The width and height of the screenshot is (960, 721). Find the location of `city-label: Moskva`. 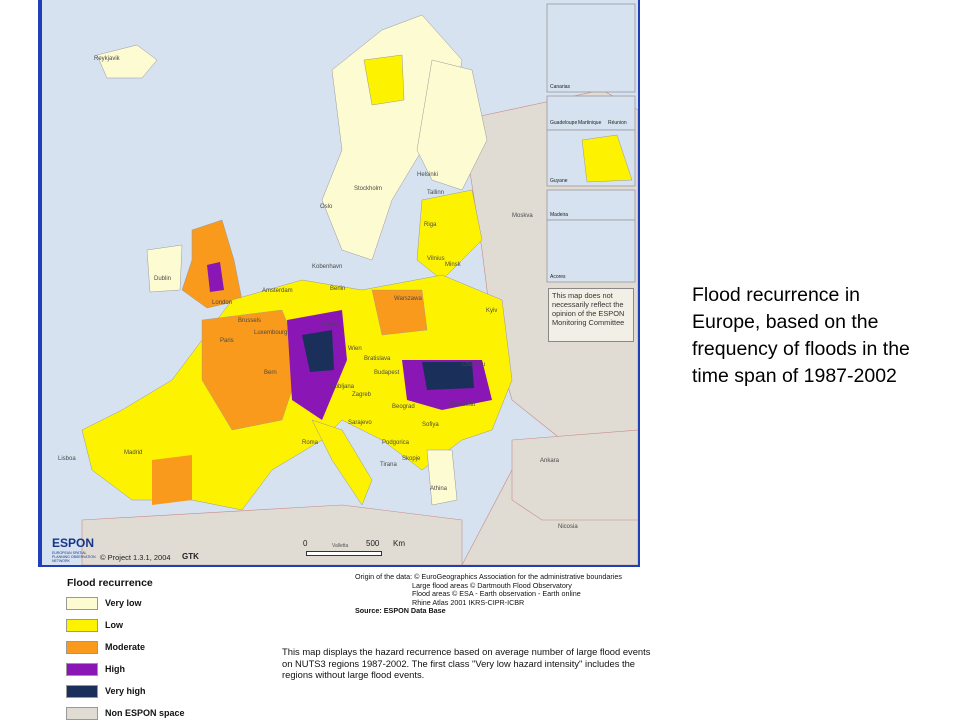

city-label: Moskva is located at coordinates (522, 216).